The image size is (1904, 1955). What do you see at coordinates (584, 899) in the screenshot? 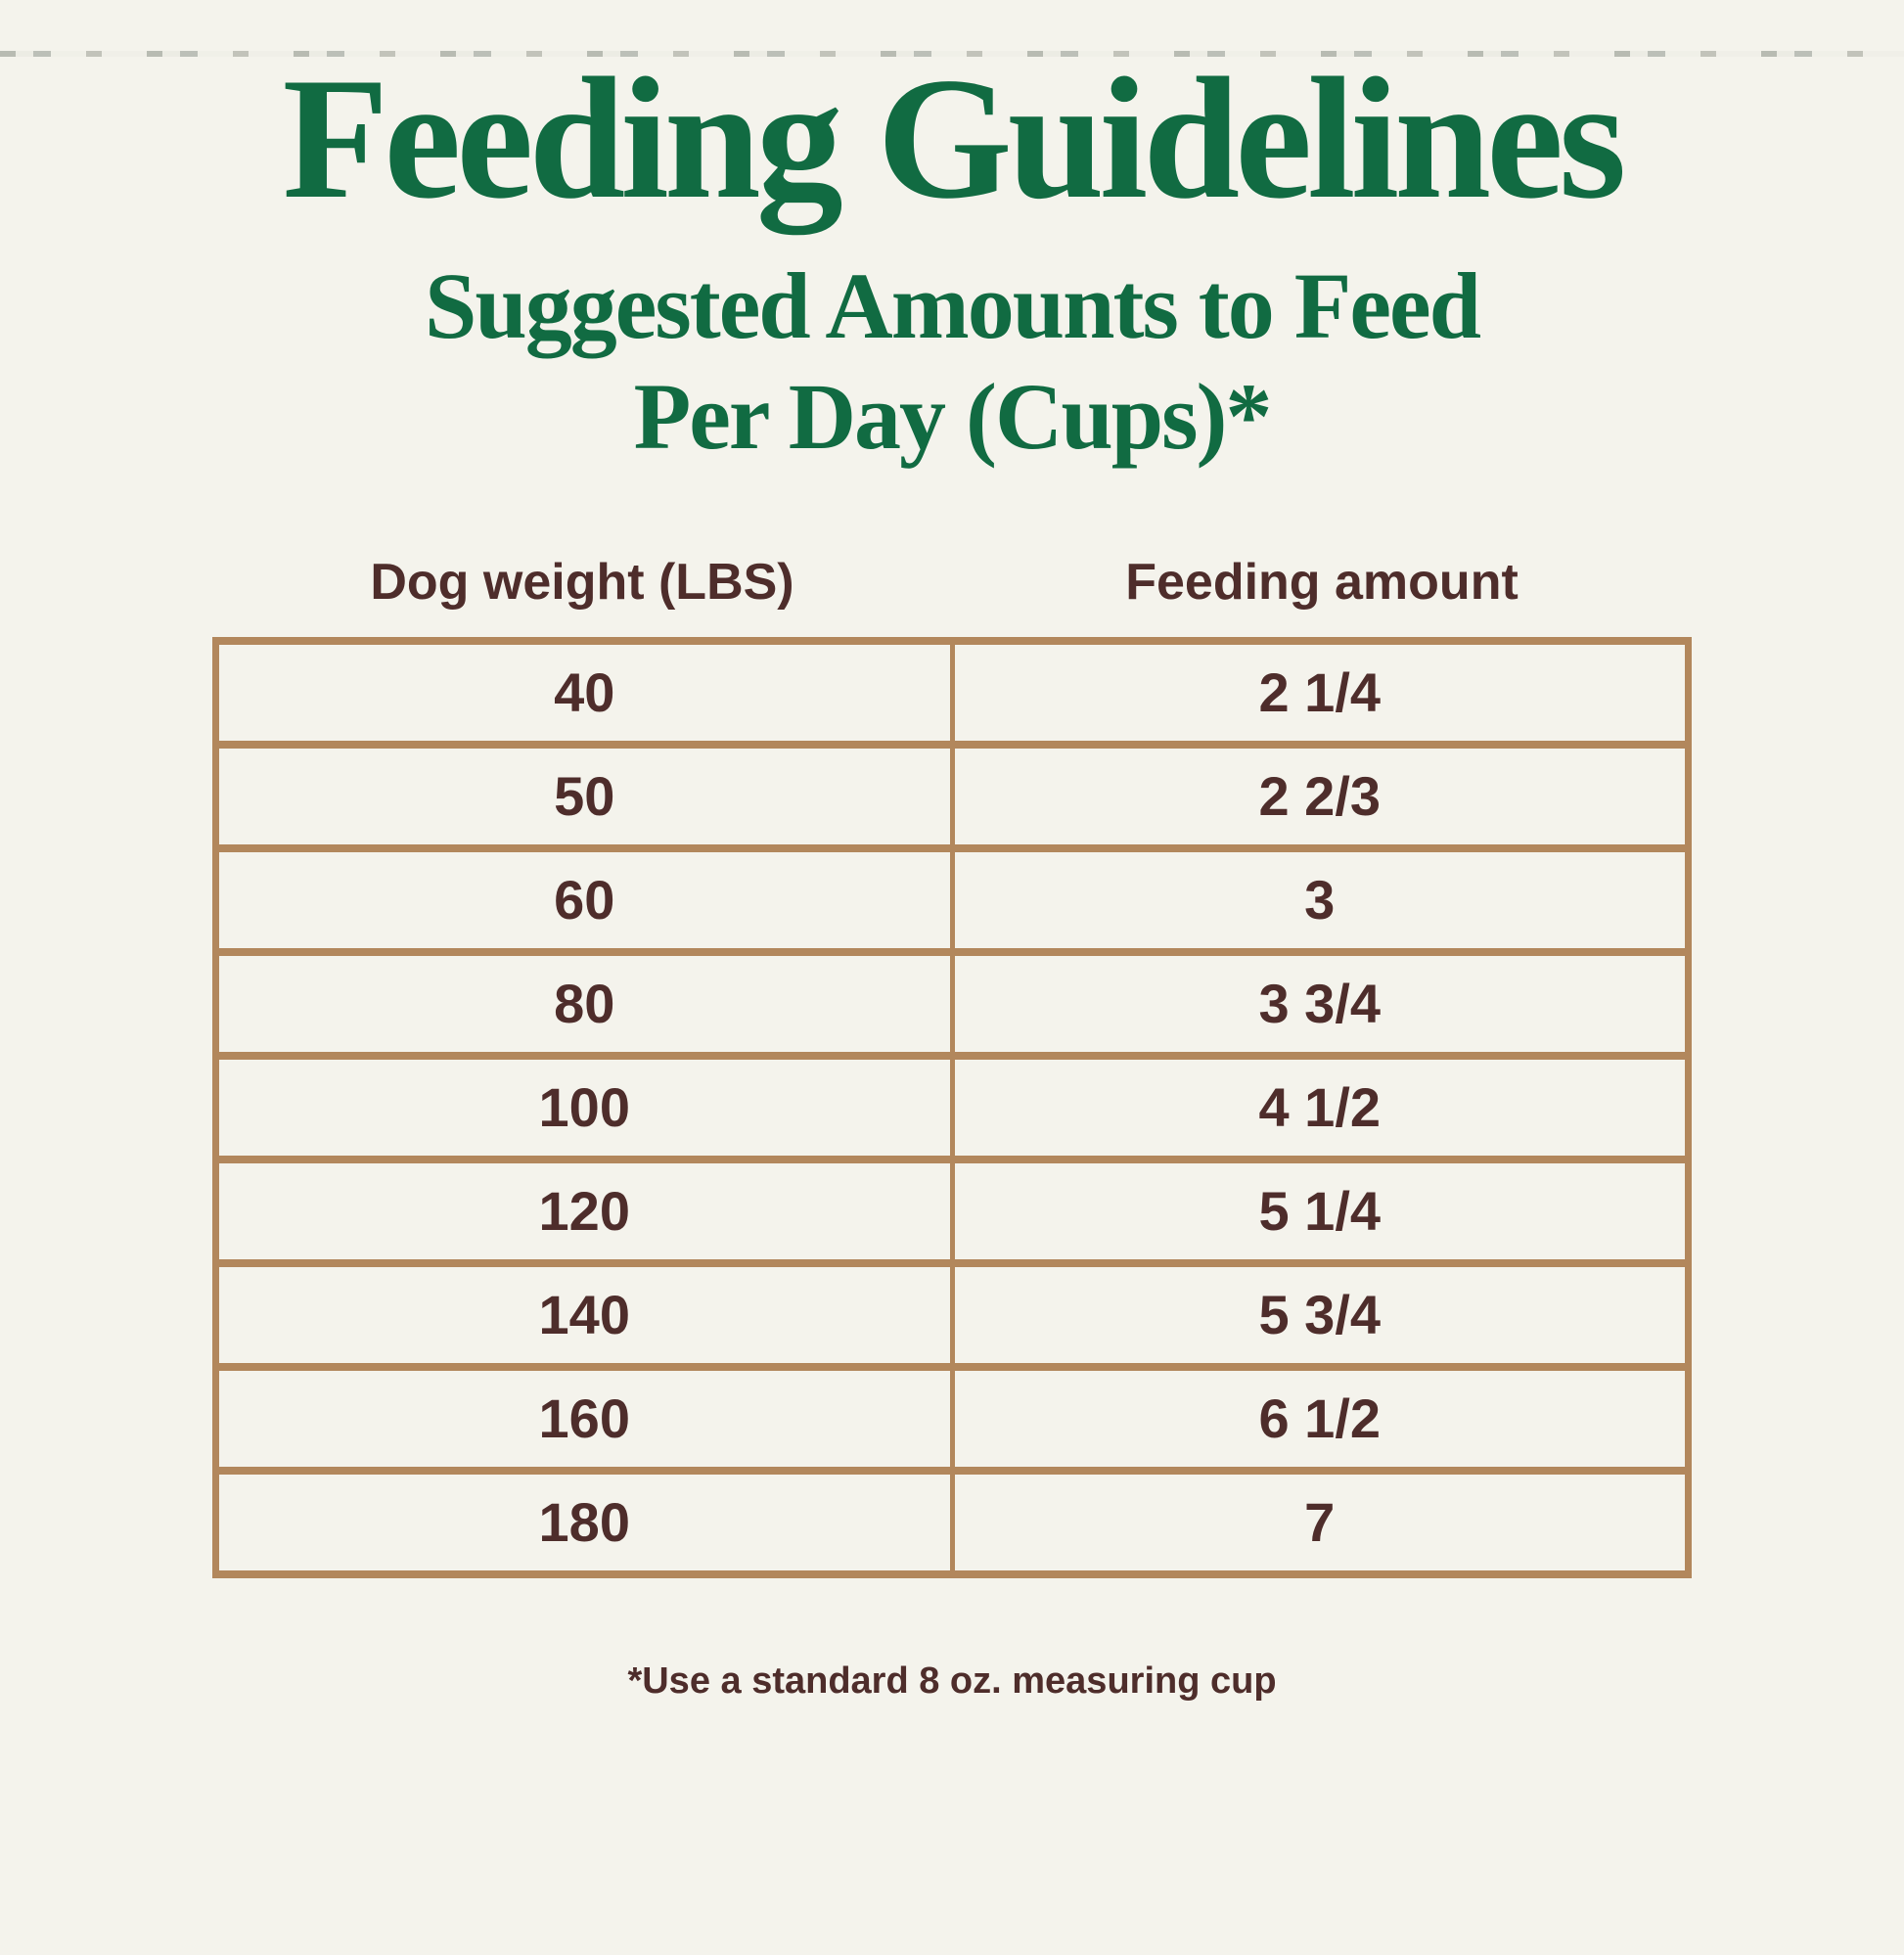
I see `dog-weight-cell: 60` at bounding box center [584, 899].